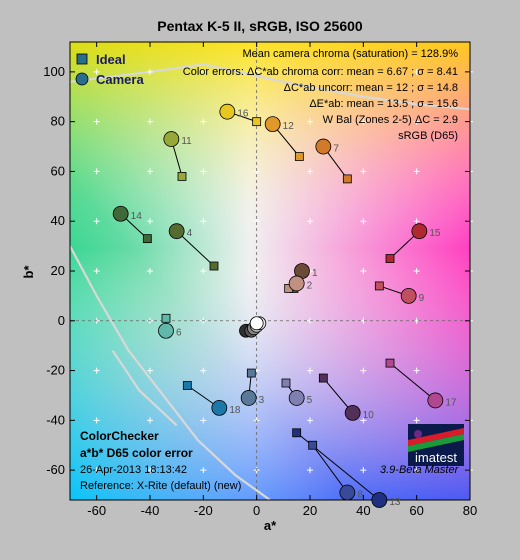 Image resolution: width=520 pixels, height=560 pixels. Describe the element at coordinates (369, 415) in the screenshot. I see `patch-label-10: 10` at that location.